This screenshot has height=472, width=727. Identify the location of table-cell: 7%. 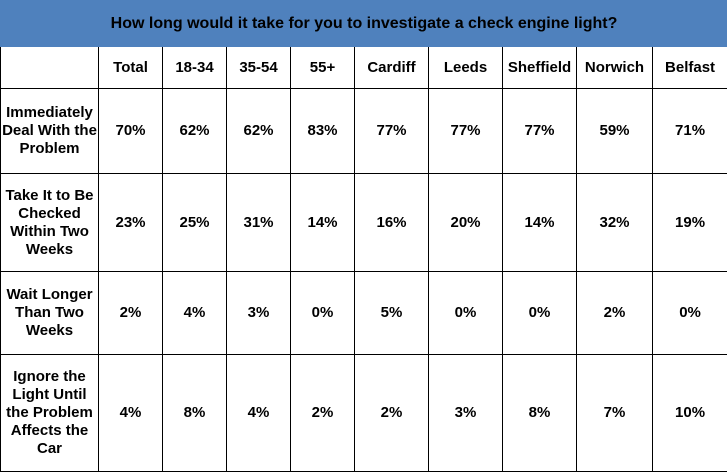
(614, 413).